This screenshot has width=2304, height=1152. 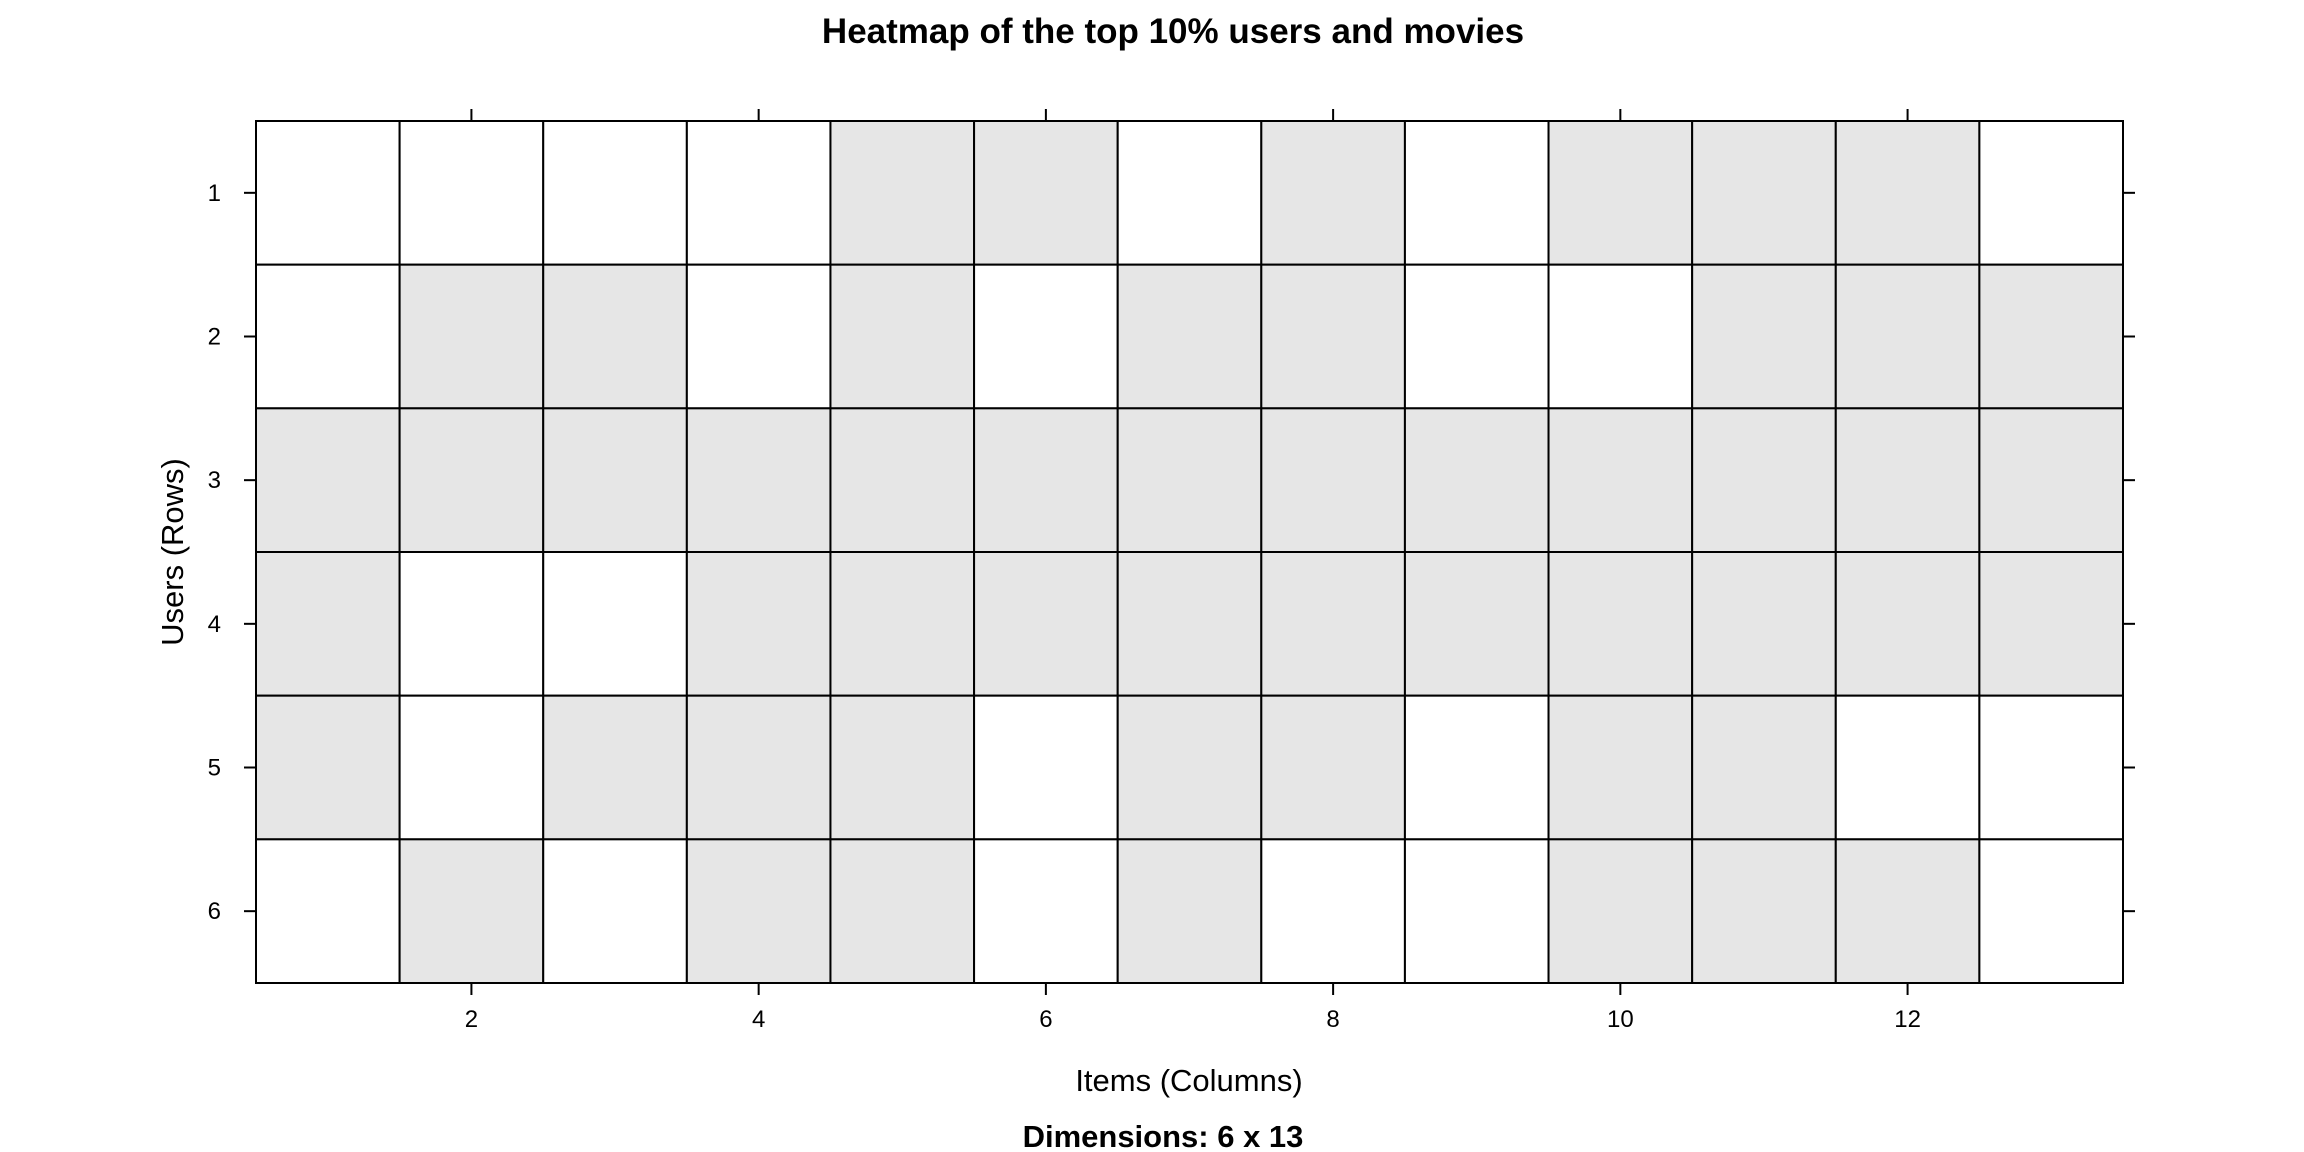 What do you see at coordinates (1620, 911) in the screenshot?
I see `heatmap-cell-r6-c10` at bounding box center [1620, 911].